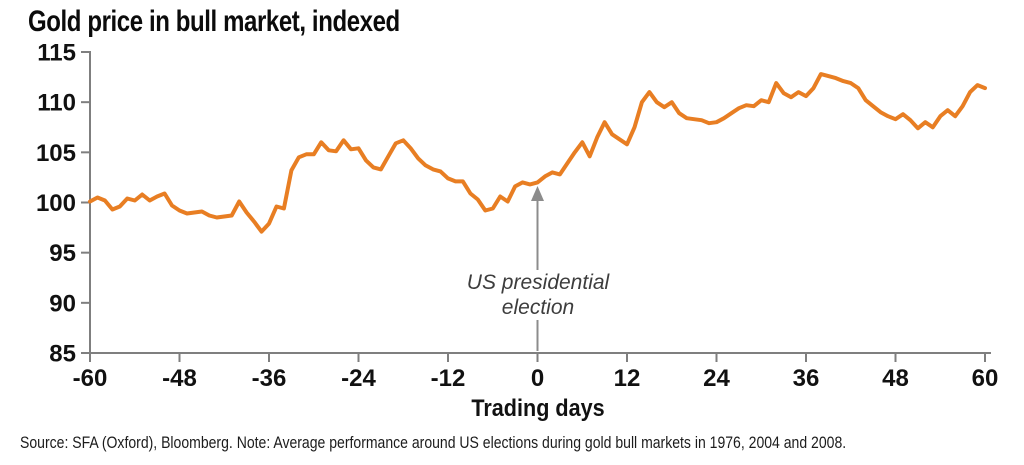 This screenshot has width=1024, height=465. What do you see at coordinates (62, 303) in the screenshot?
I see `y-tick-label-90: 90` at bounding box center [62, 303].